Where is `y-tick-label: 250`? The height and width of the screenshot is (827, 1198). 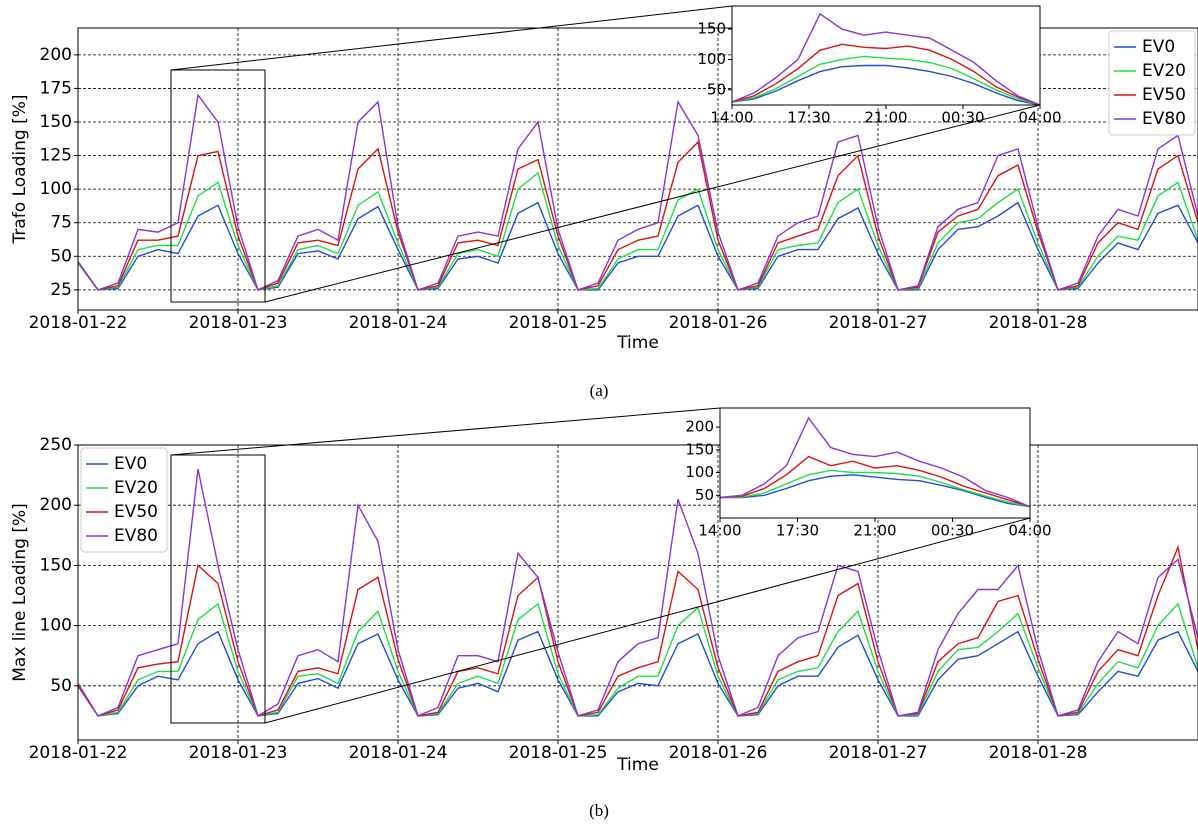
y-tick-label: 250 is located at coordinates (56, 445).